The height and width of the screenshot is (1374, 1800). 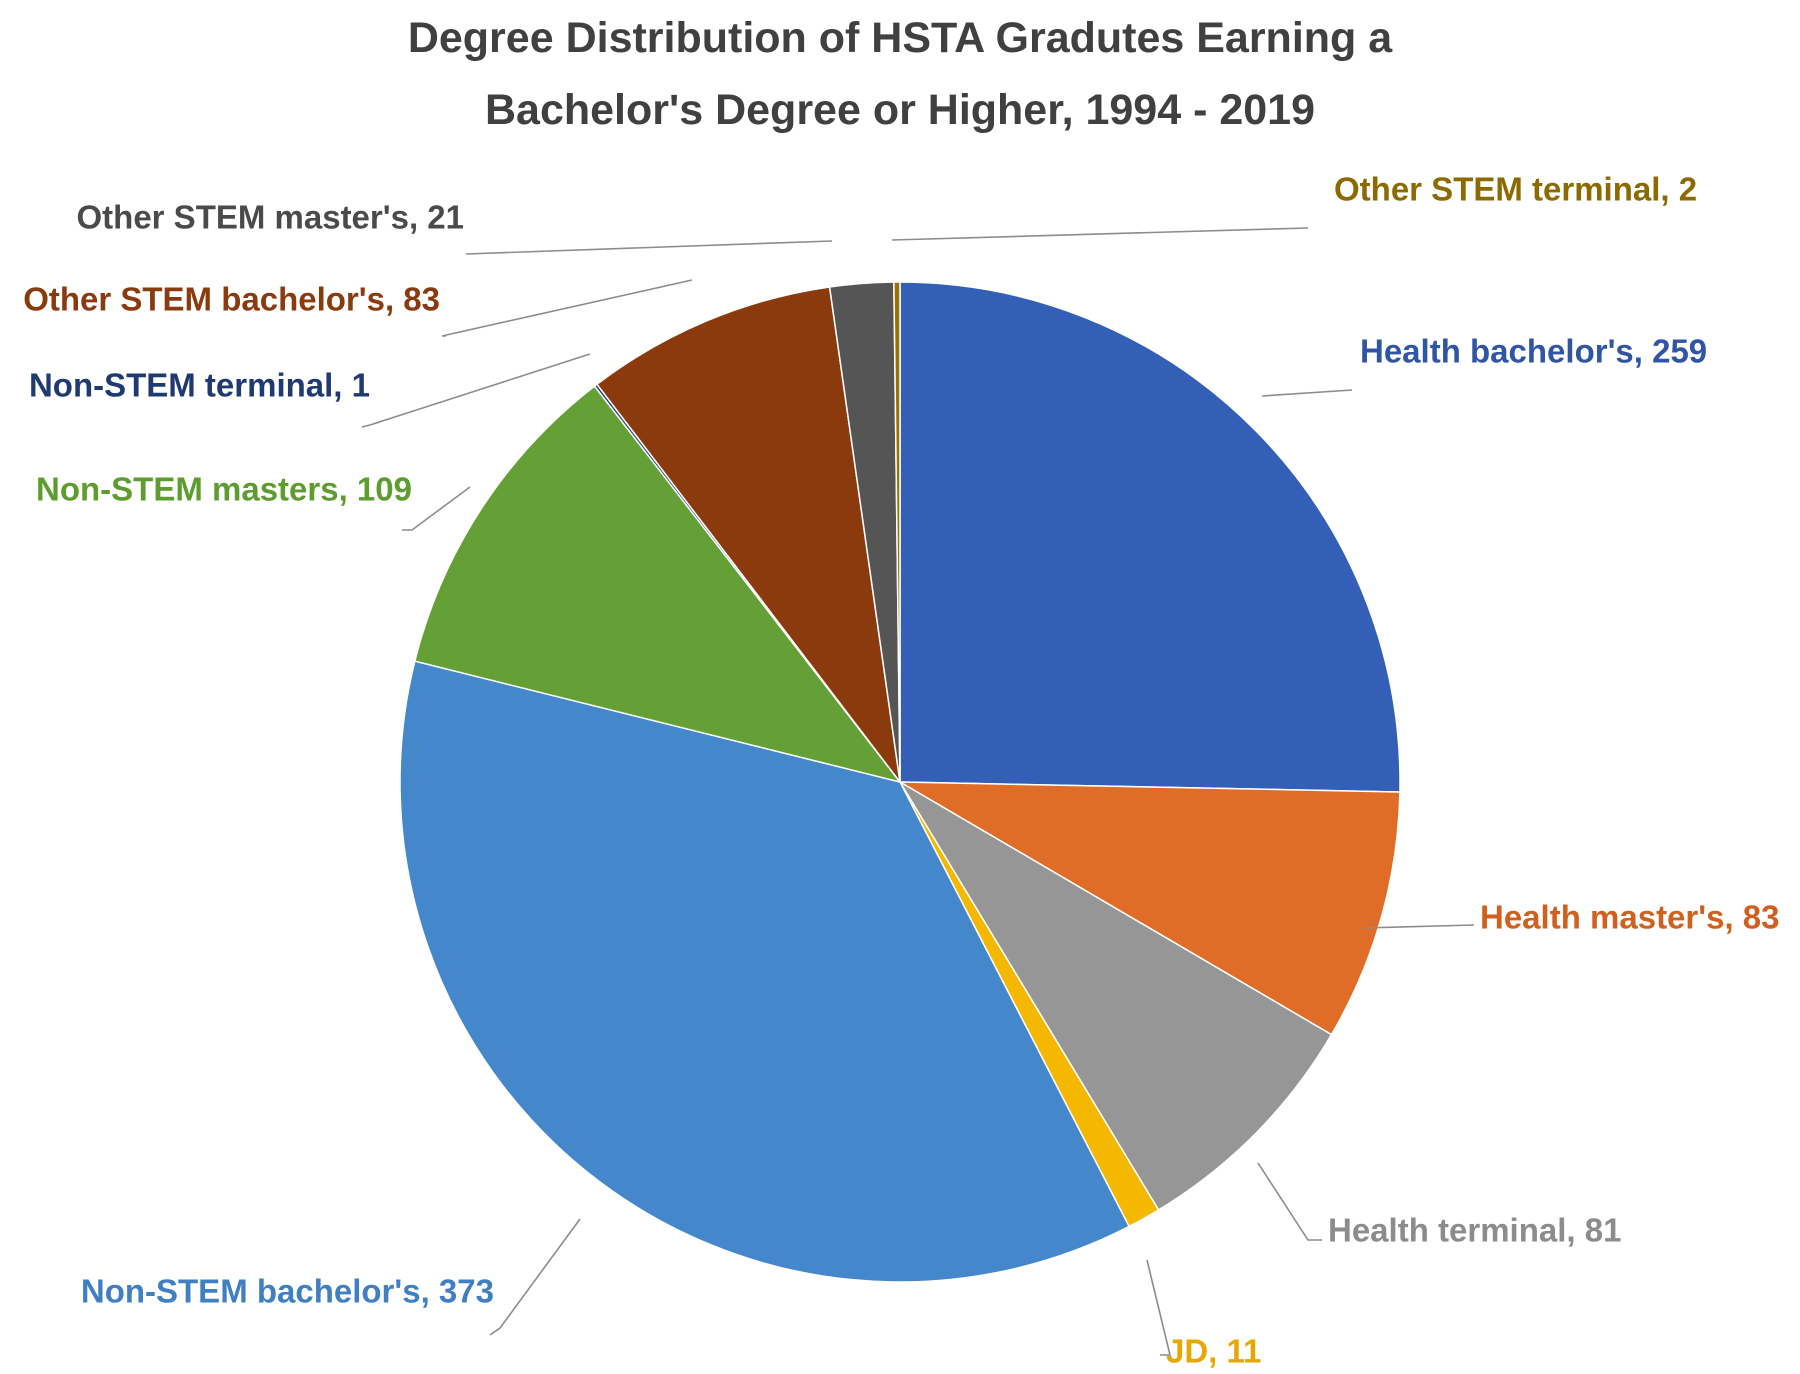 I want to click on data-label: Health bachelor's, 259, so click(x=1533, y=351).